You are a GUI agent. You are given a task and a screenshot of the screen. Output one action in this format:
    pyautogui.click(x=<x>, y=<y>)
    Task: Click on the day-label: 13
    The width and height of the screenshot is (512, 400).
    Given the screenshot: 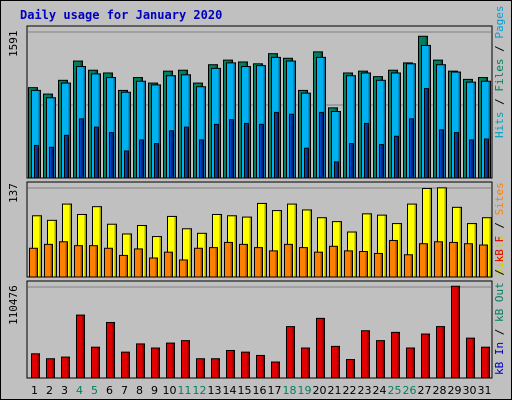 What is the action you would take?
    pyautogui.click(x=215, y=390)
    